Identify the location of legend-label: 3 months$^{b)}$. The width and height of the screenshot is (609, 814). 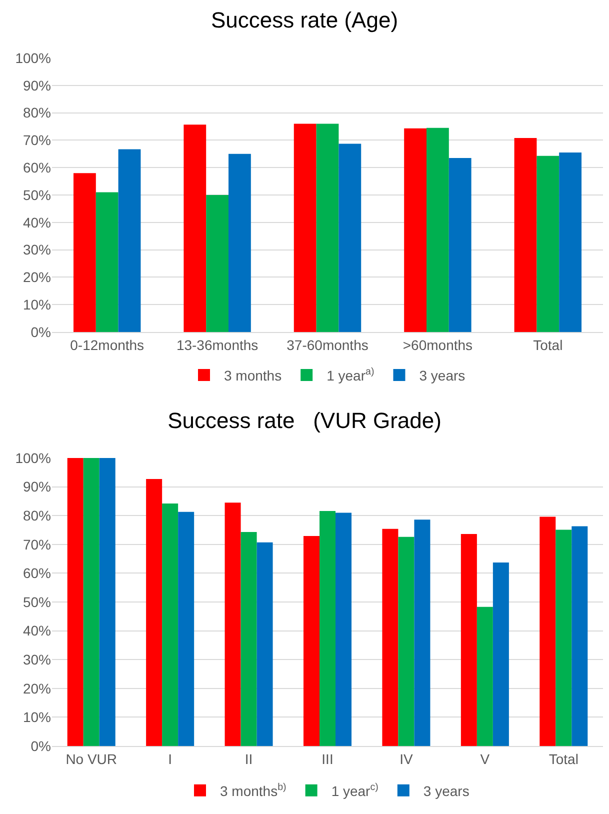
(253, 790).